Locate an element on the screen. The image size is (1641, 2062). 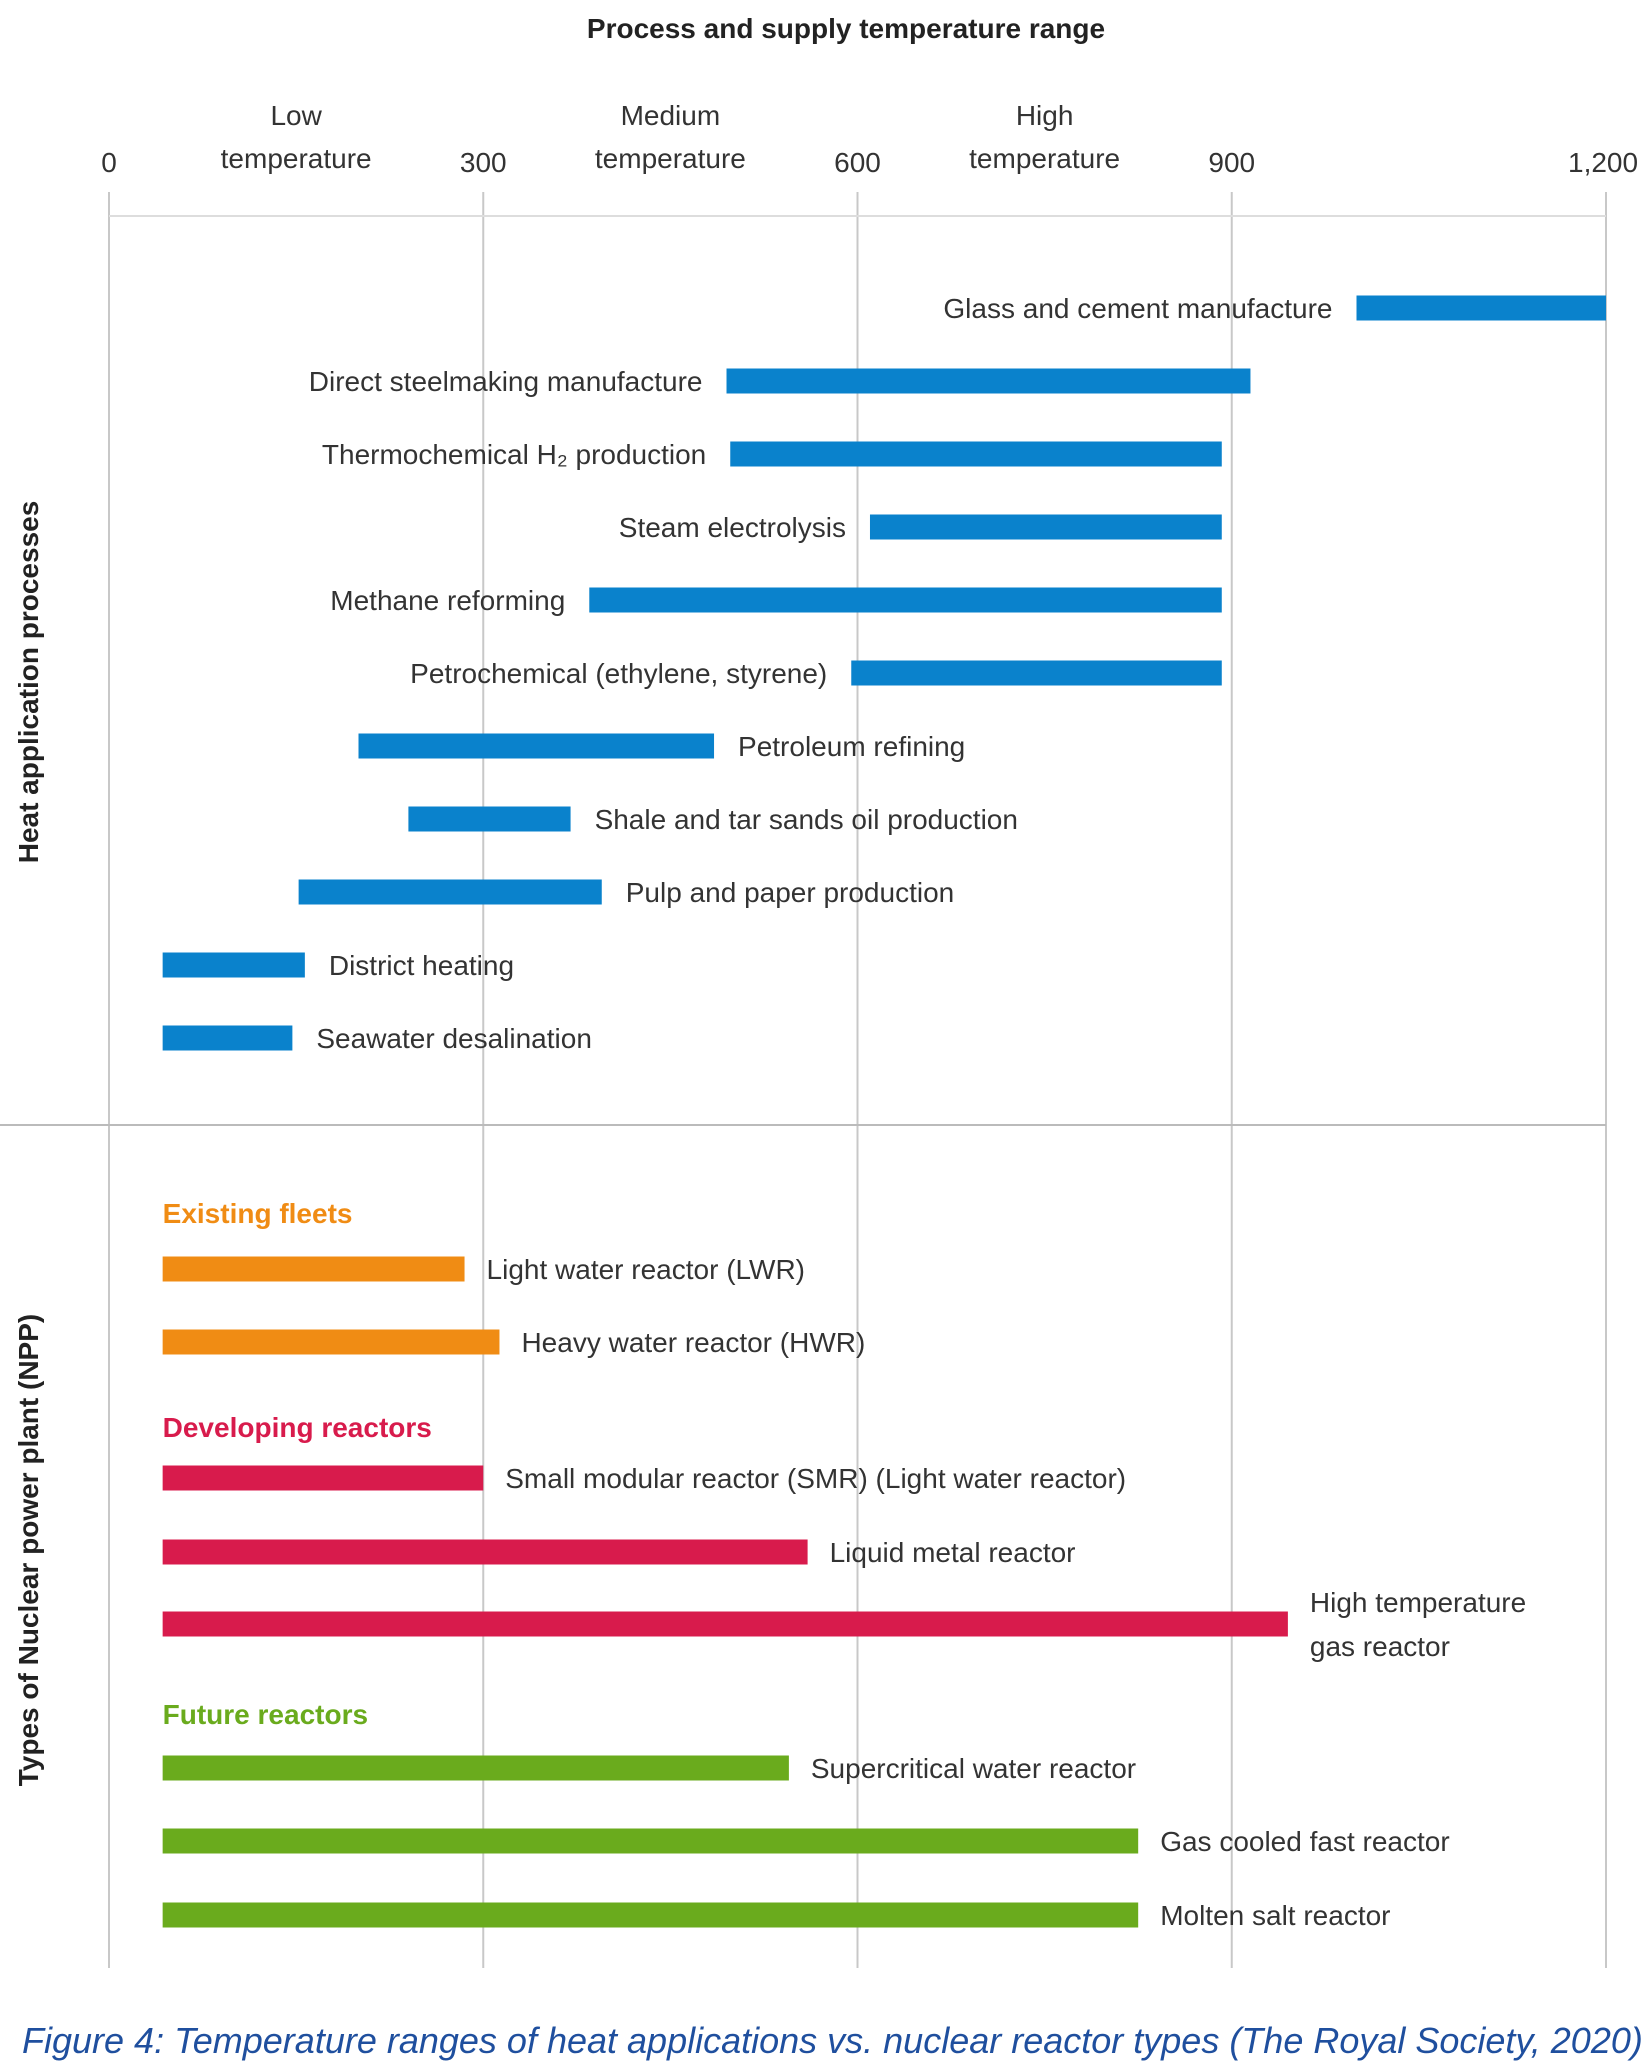
group-title-0: Existing fleets is located at coordinates (258, 1213).